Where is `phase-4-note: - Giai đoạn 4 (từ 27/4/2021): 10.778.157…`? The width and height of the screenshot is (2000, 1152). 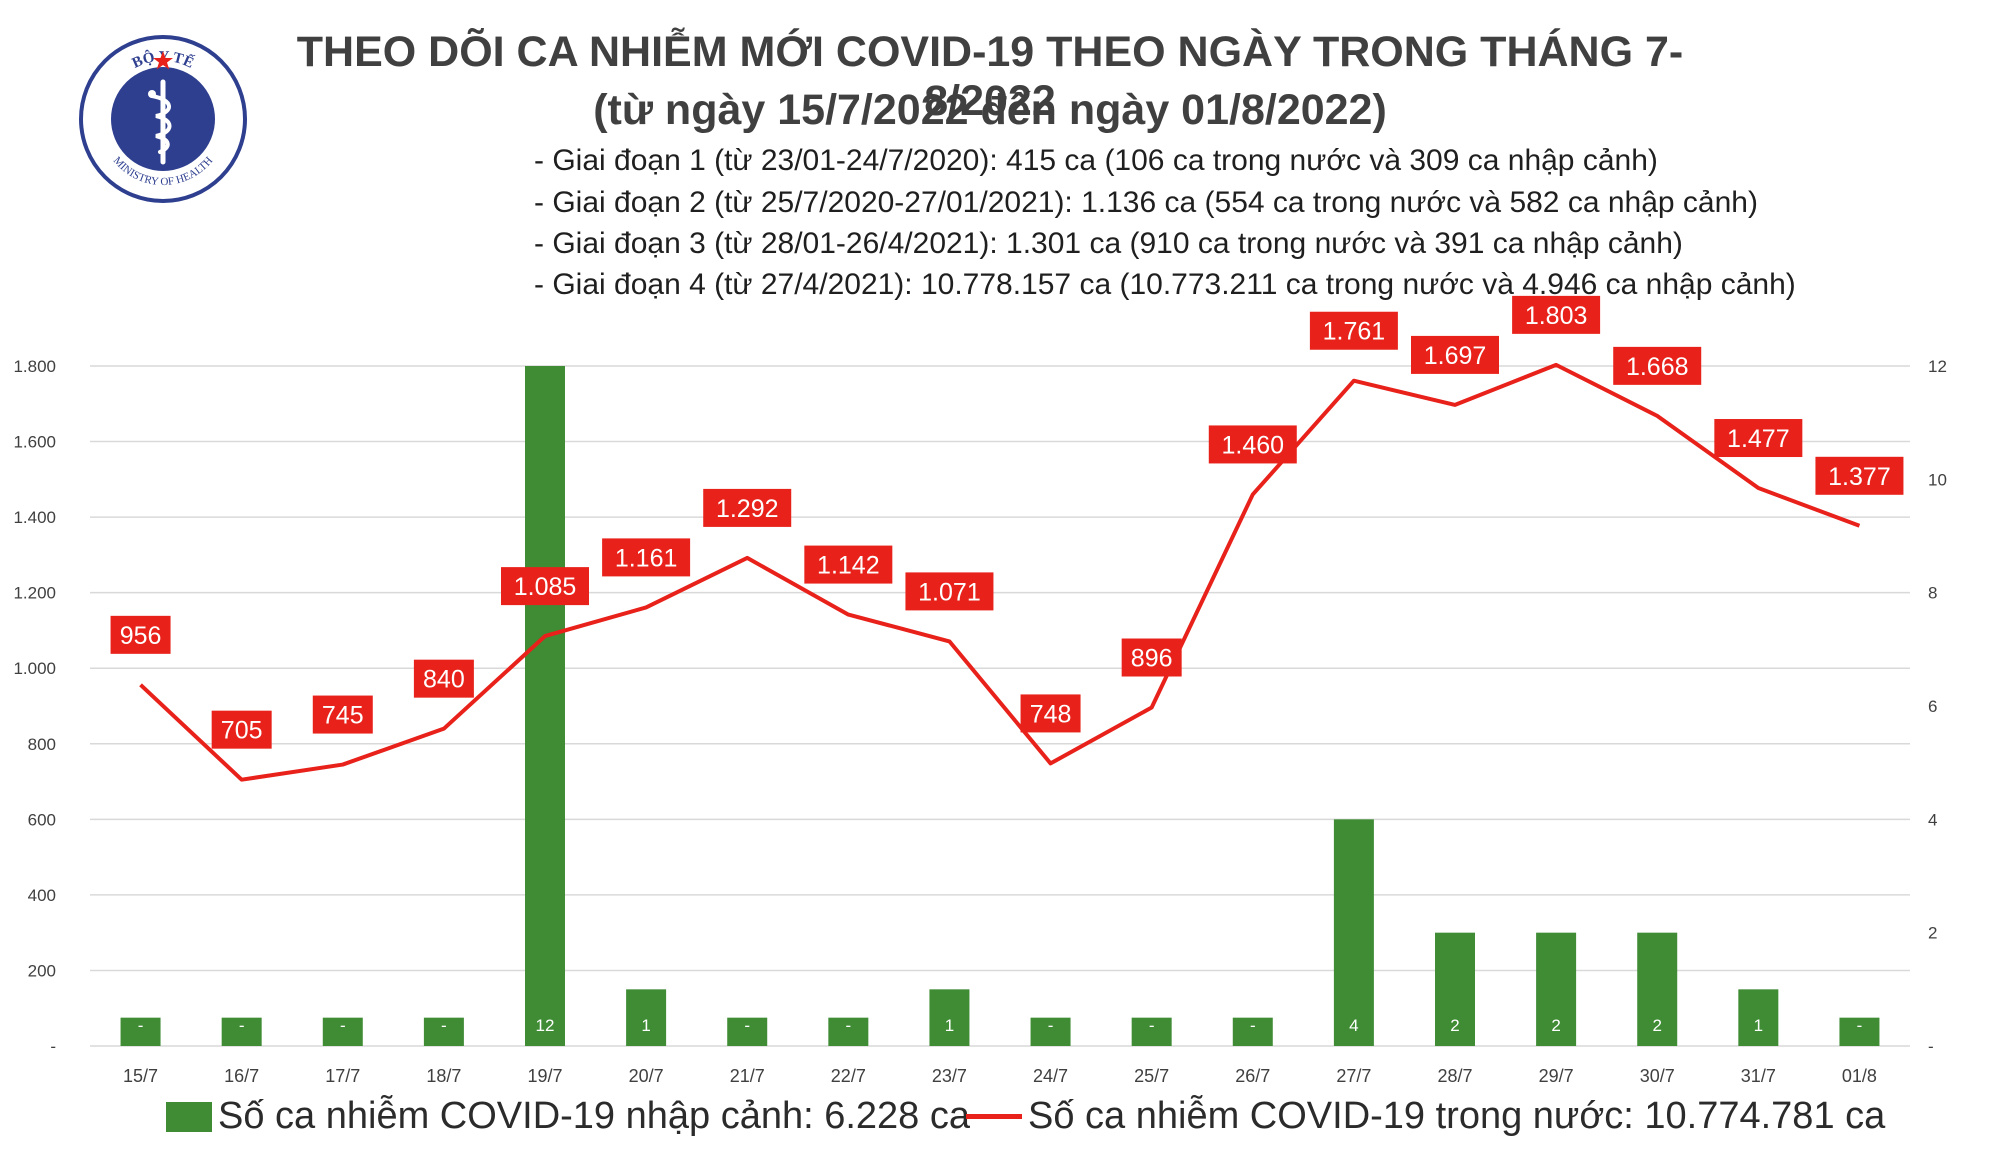 phase-4-note: - Giai đoạn 4 (từ 27/4/2021): 10.778.157… is located at coordinates (1165, 284).